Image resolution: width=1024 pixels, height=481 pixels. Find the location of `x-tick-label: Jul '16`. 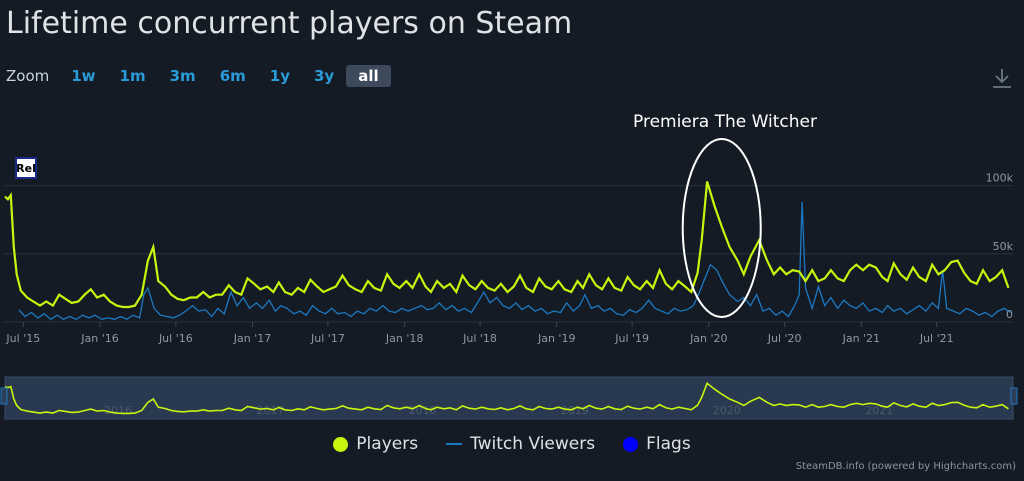

x-tick-label: Jul '16 is located at coordinates (175, 338).